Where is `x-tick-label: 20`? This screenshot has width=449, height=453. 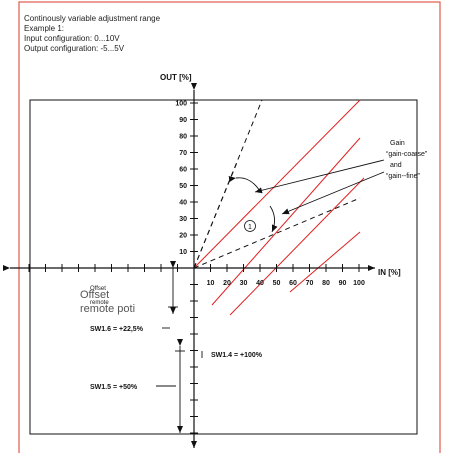 x-tick-label: 20 is located at coordinates (227, 283).